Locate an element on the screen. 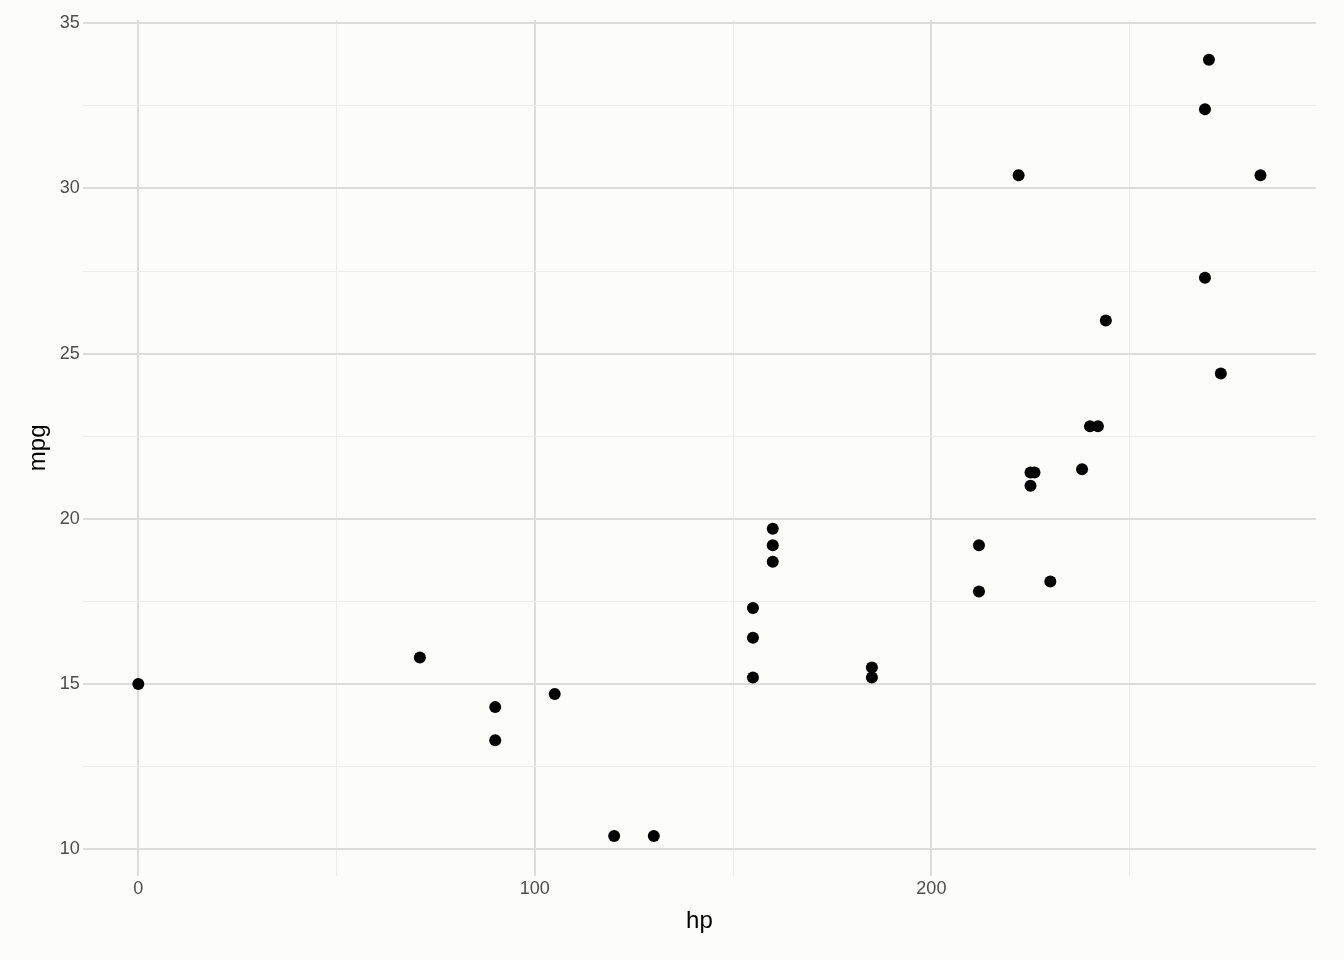  y-tick-label: 30 is located at coordinates (69, 187).